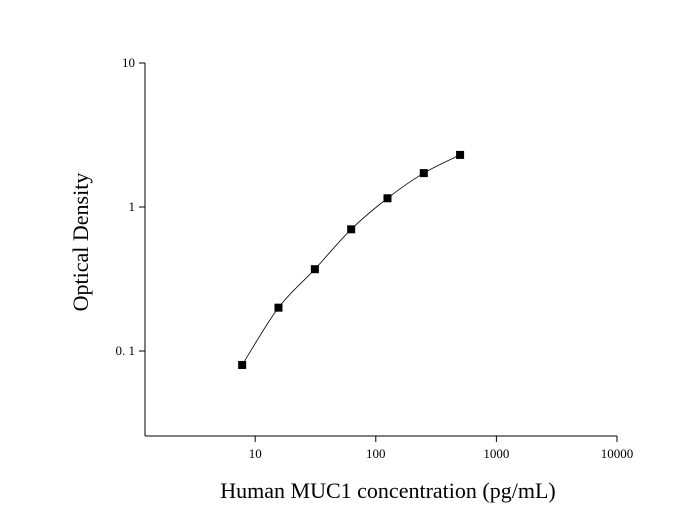 Image resolution: width=677 pixels, height=514 pixels. What do you see at coordinates (255, 453) in the screenshot?
I see `x-tick-label: 10` at bounding box center [255, 453].